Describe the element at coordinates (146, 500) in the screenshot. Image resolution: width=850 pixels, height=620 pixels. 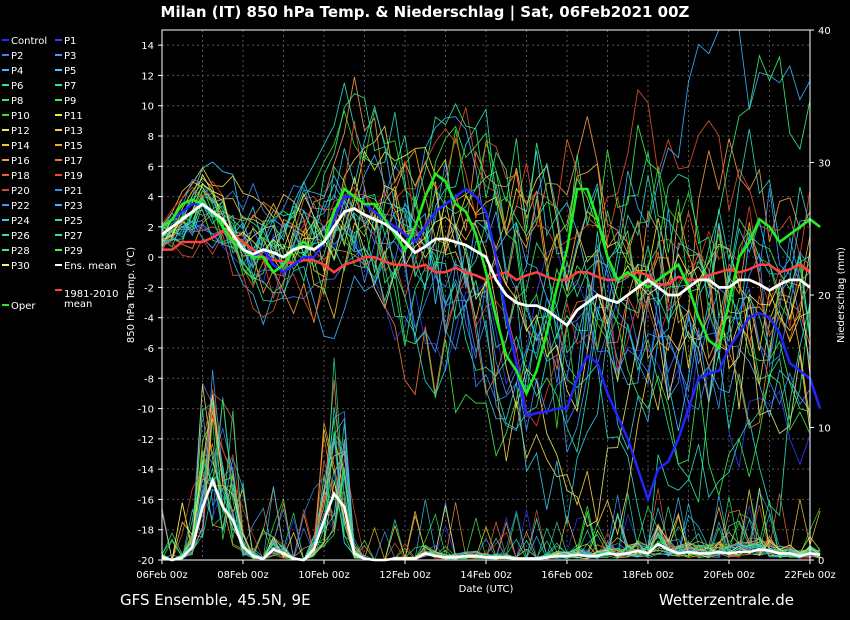
I see `y-tick-label: -16` at that location.